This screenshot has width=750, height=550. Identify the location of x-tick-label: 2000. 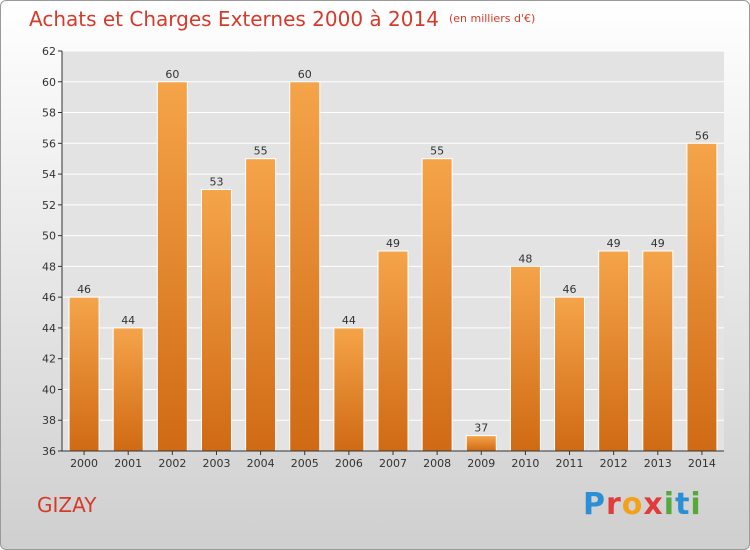
(84, 463).